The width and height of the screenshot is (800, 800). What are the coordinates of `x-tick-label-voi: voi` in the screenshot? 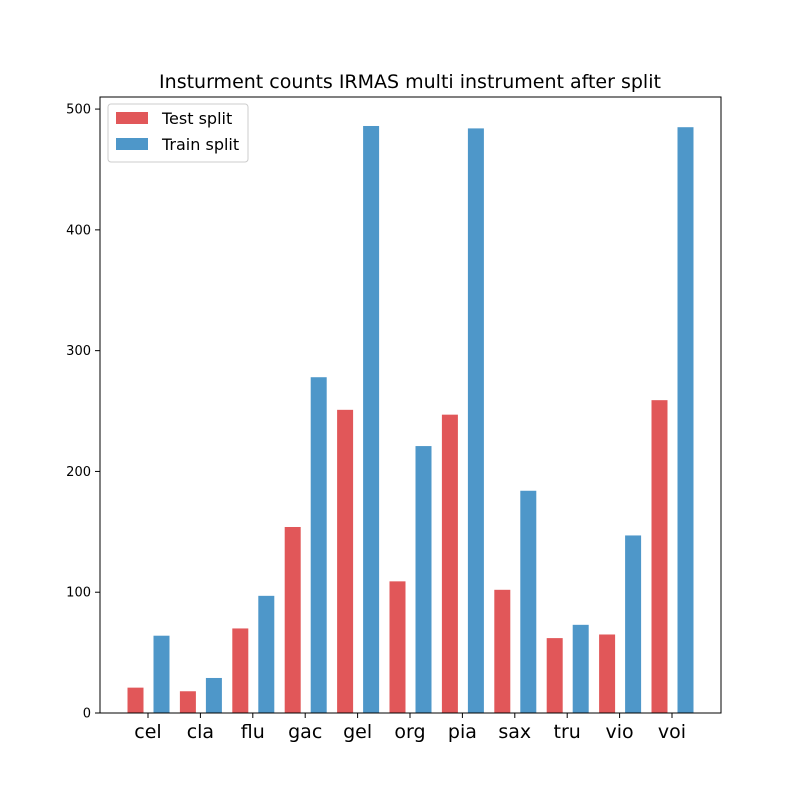 It's located at (672, 732).